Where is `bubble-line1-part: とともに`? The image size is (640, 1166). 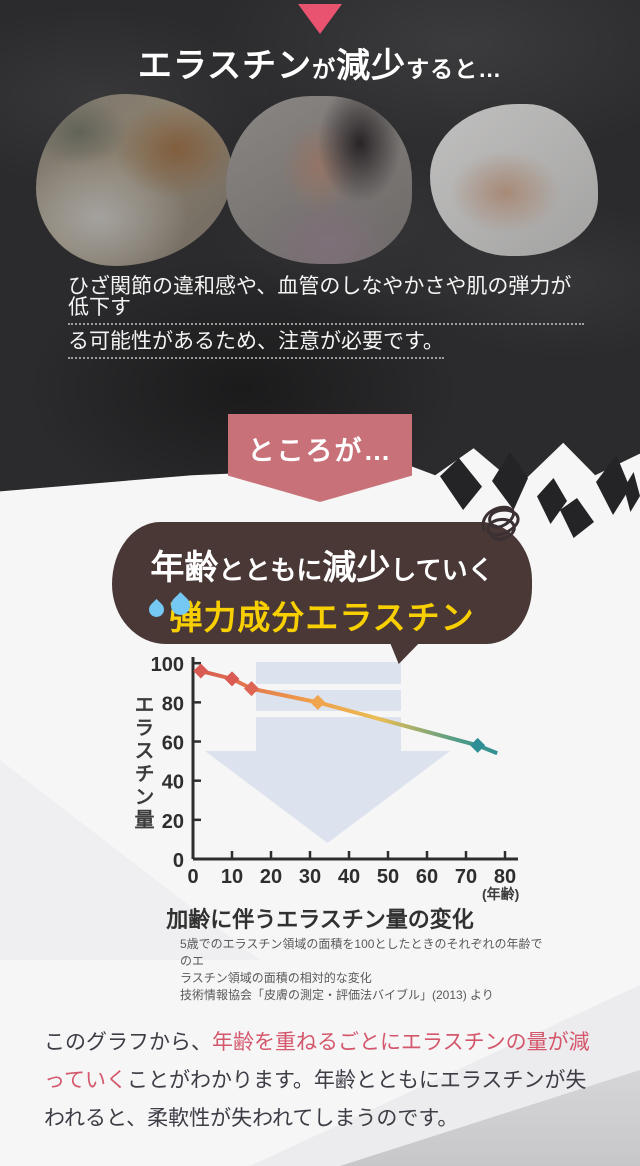 bubble-line1-part: とともに is located at coordinates (270, 570).